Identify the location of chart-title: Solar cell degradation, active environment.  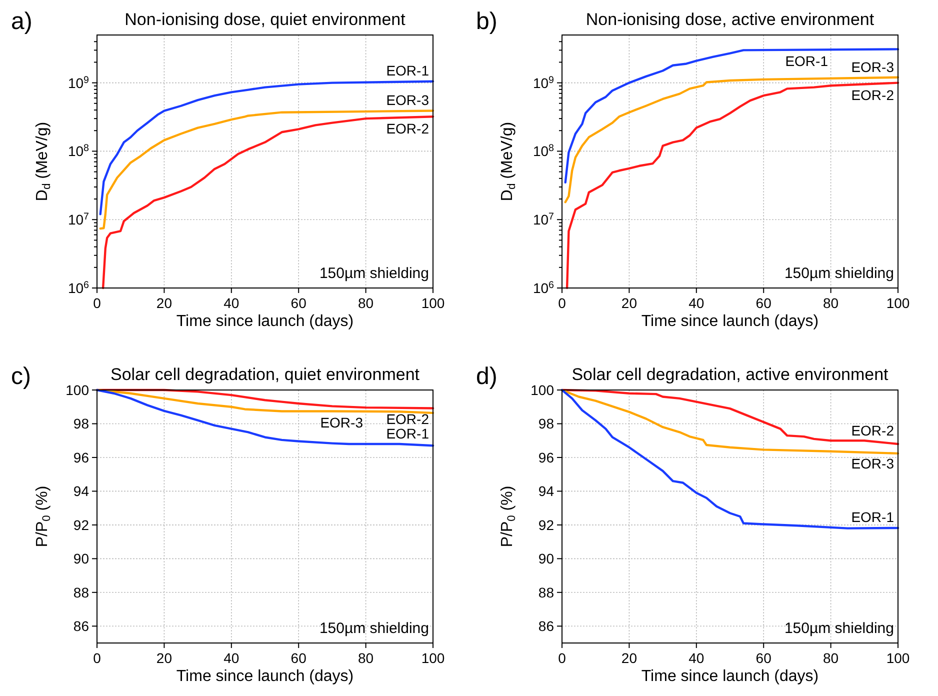
(730, 374).